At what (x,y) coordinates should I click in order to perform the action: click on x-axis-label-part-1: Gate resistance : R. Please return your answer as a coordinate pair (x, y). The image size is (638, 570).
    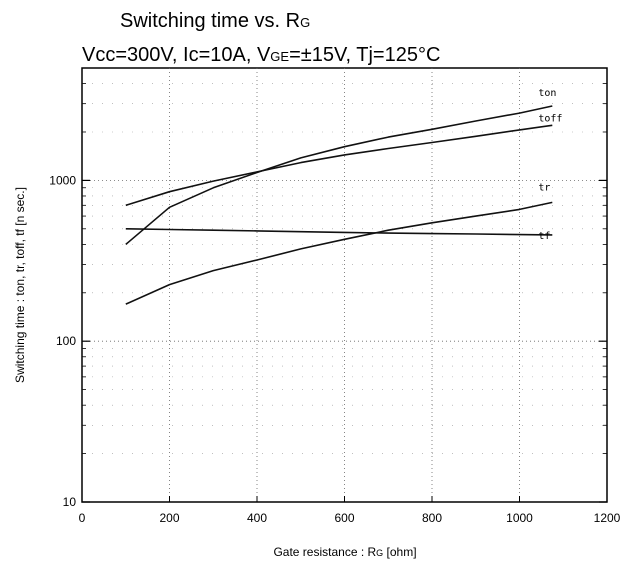
    Looking at the image, I should click on (324, 552).